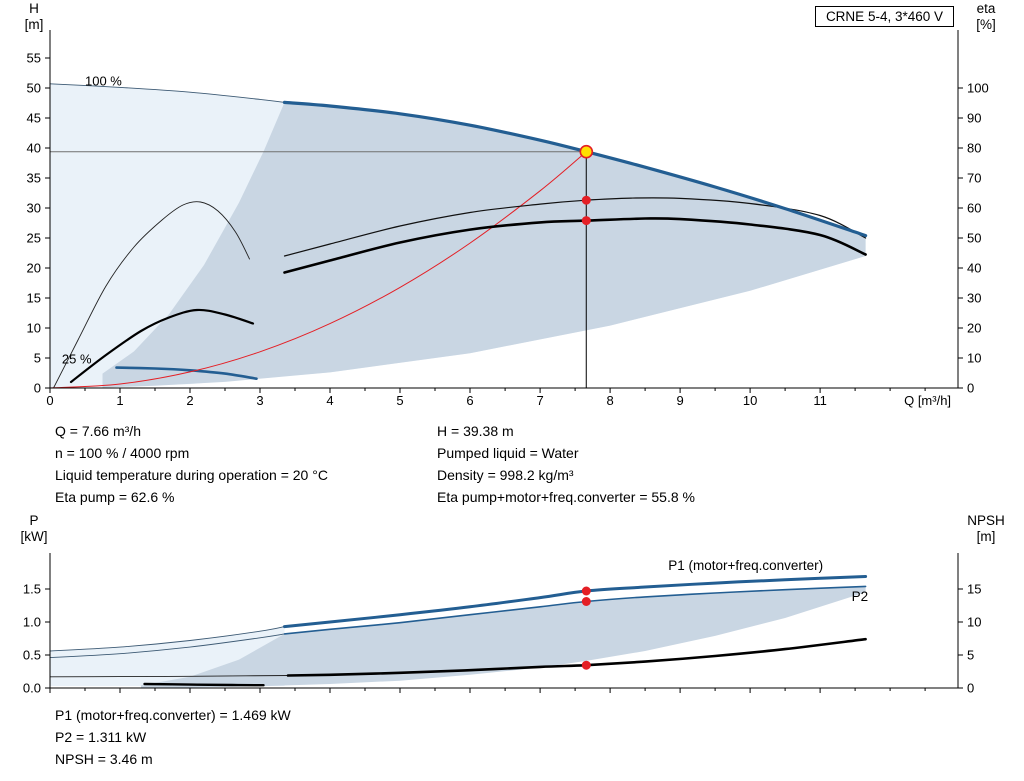 Image resolution: width=1024 pixels, height=781 pixels. What do you see at coordinates (974, 148) in the screenshot?
I see `y-tick-label: 80` at bounding box center [974, 148].